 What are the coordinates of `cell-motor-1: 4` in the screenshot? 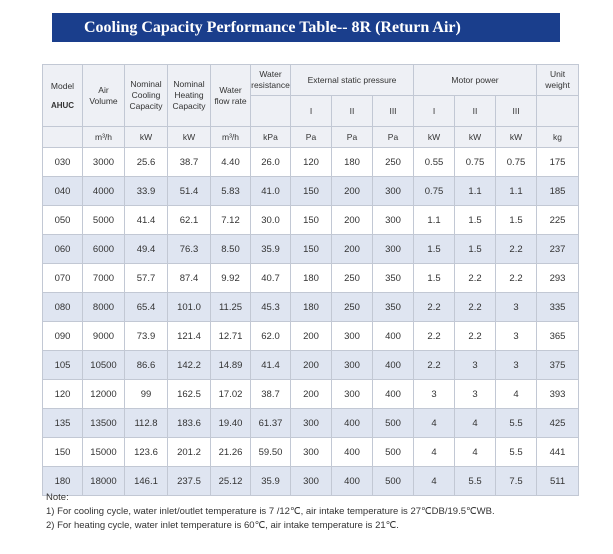 It's located at (434, 423).